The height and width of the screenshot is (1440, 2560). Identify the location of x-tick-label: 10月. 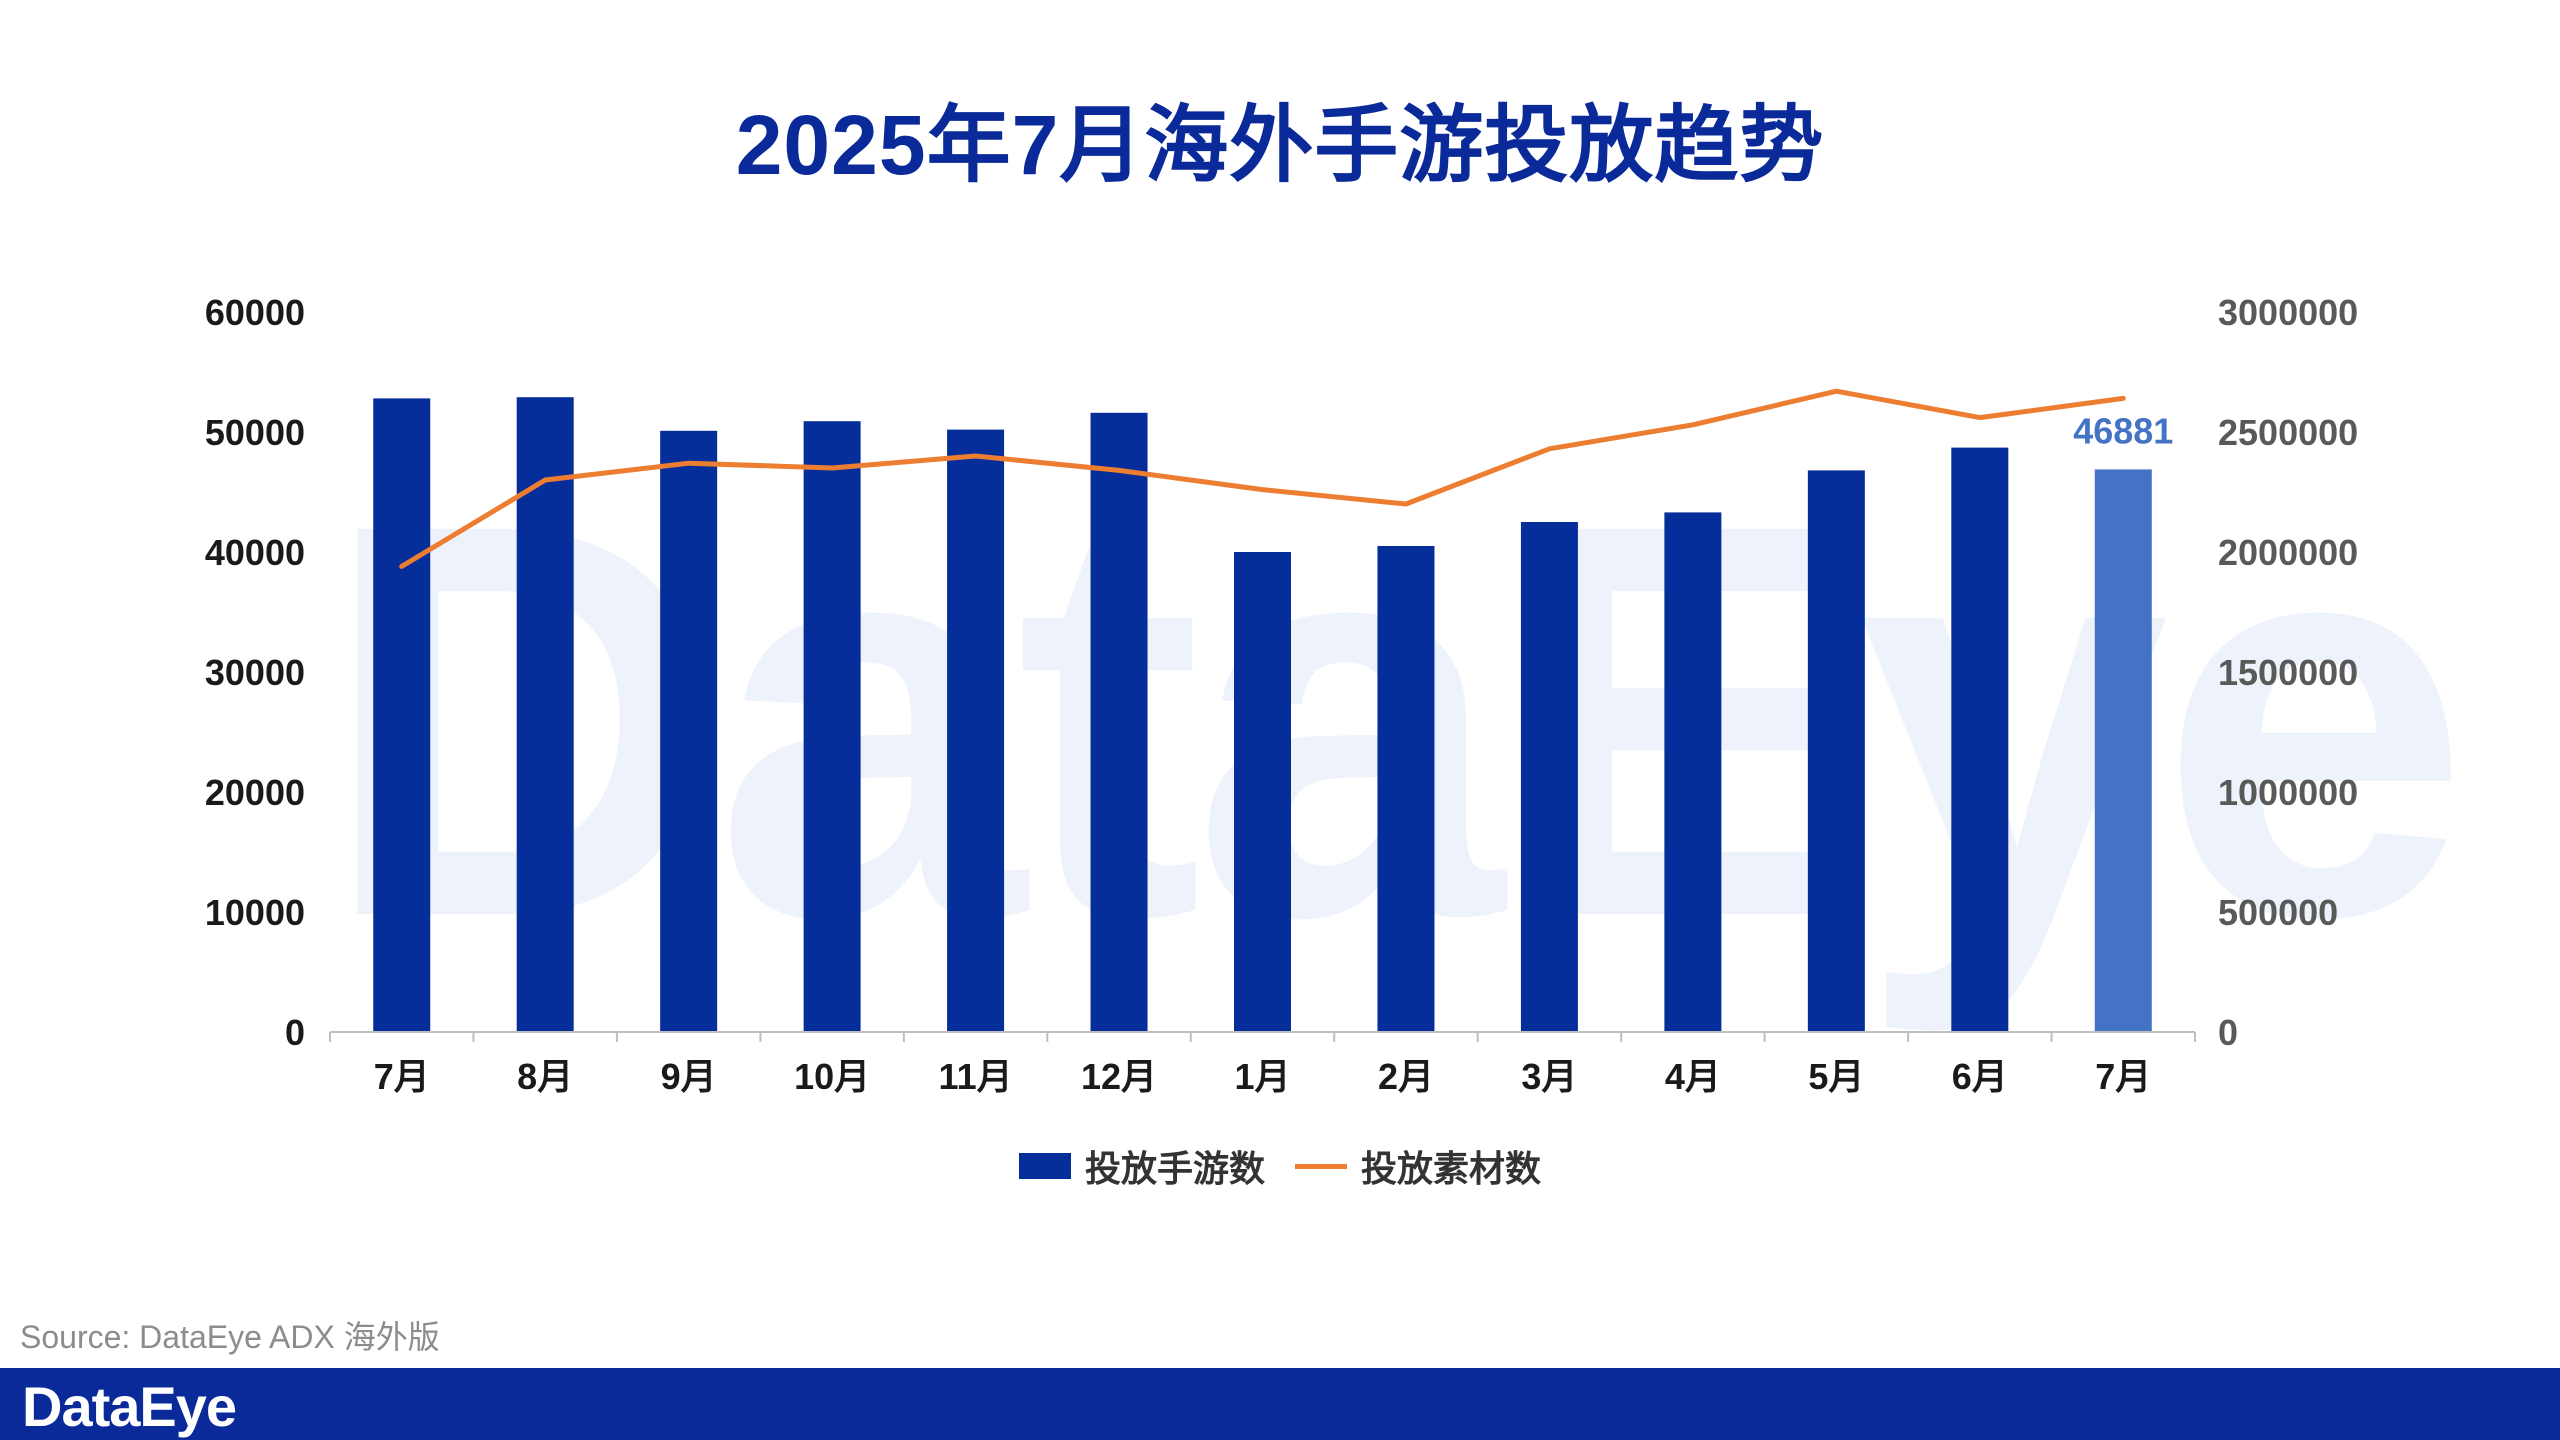
(832, 1076).